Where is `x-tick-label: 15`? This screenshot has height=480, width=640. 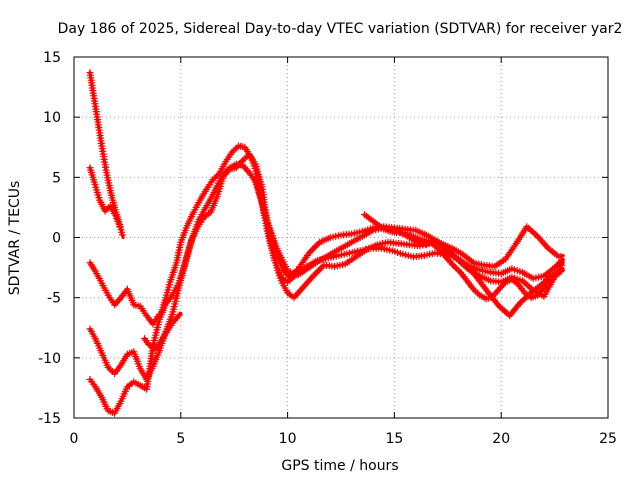 x-tick-label: 15 is located at coordinates (394, 439).